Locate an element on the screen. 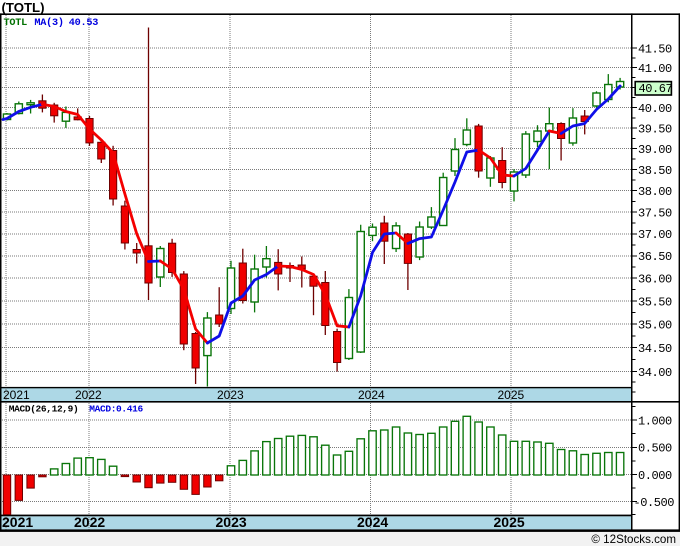 The image size is (680, 551). svg-text: 37.50 is located at coordinates (655, 213).